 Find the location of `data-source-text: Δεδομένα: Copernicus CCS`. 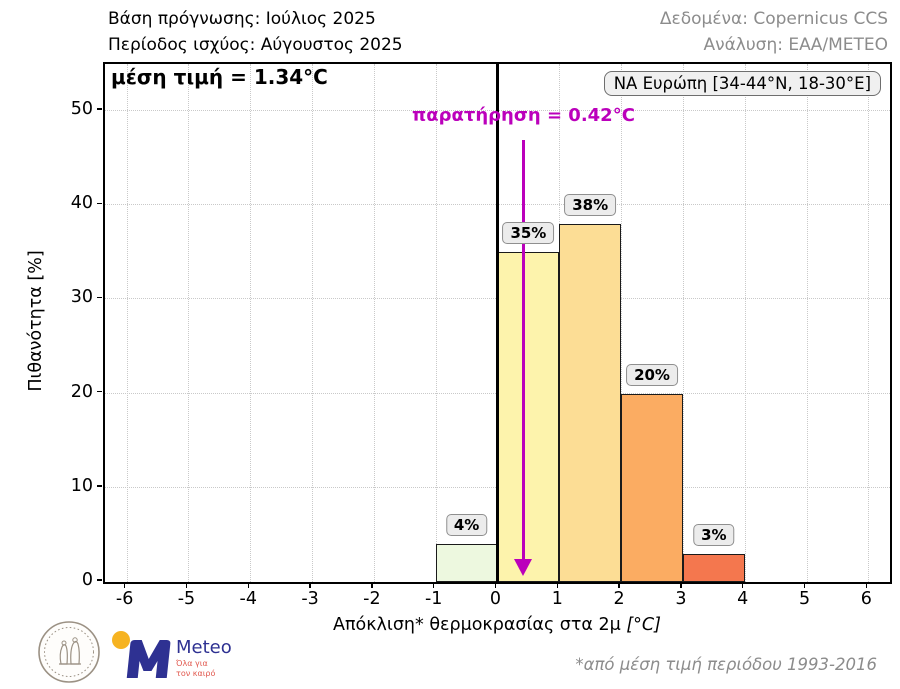

data-source-text: Δεδομένα: Copernicus CCS is located at coordinates (773, 19).